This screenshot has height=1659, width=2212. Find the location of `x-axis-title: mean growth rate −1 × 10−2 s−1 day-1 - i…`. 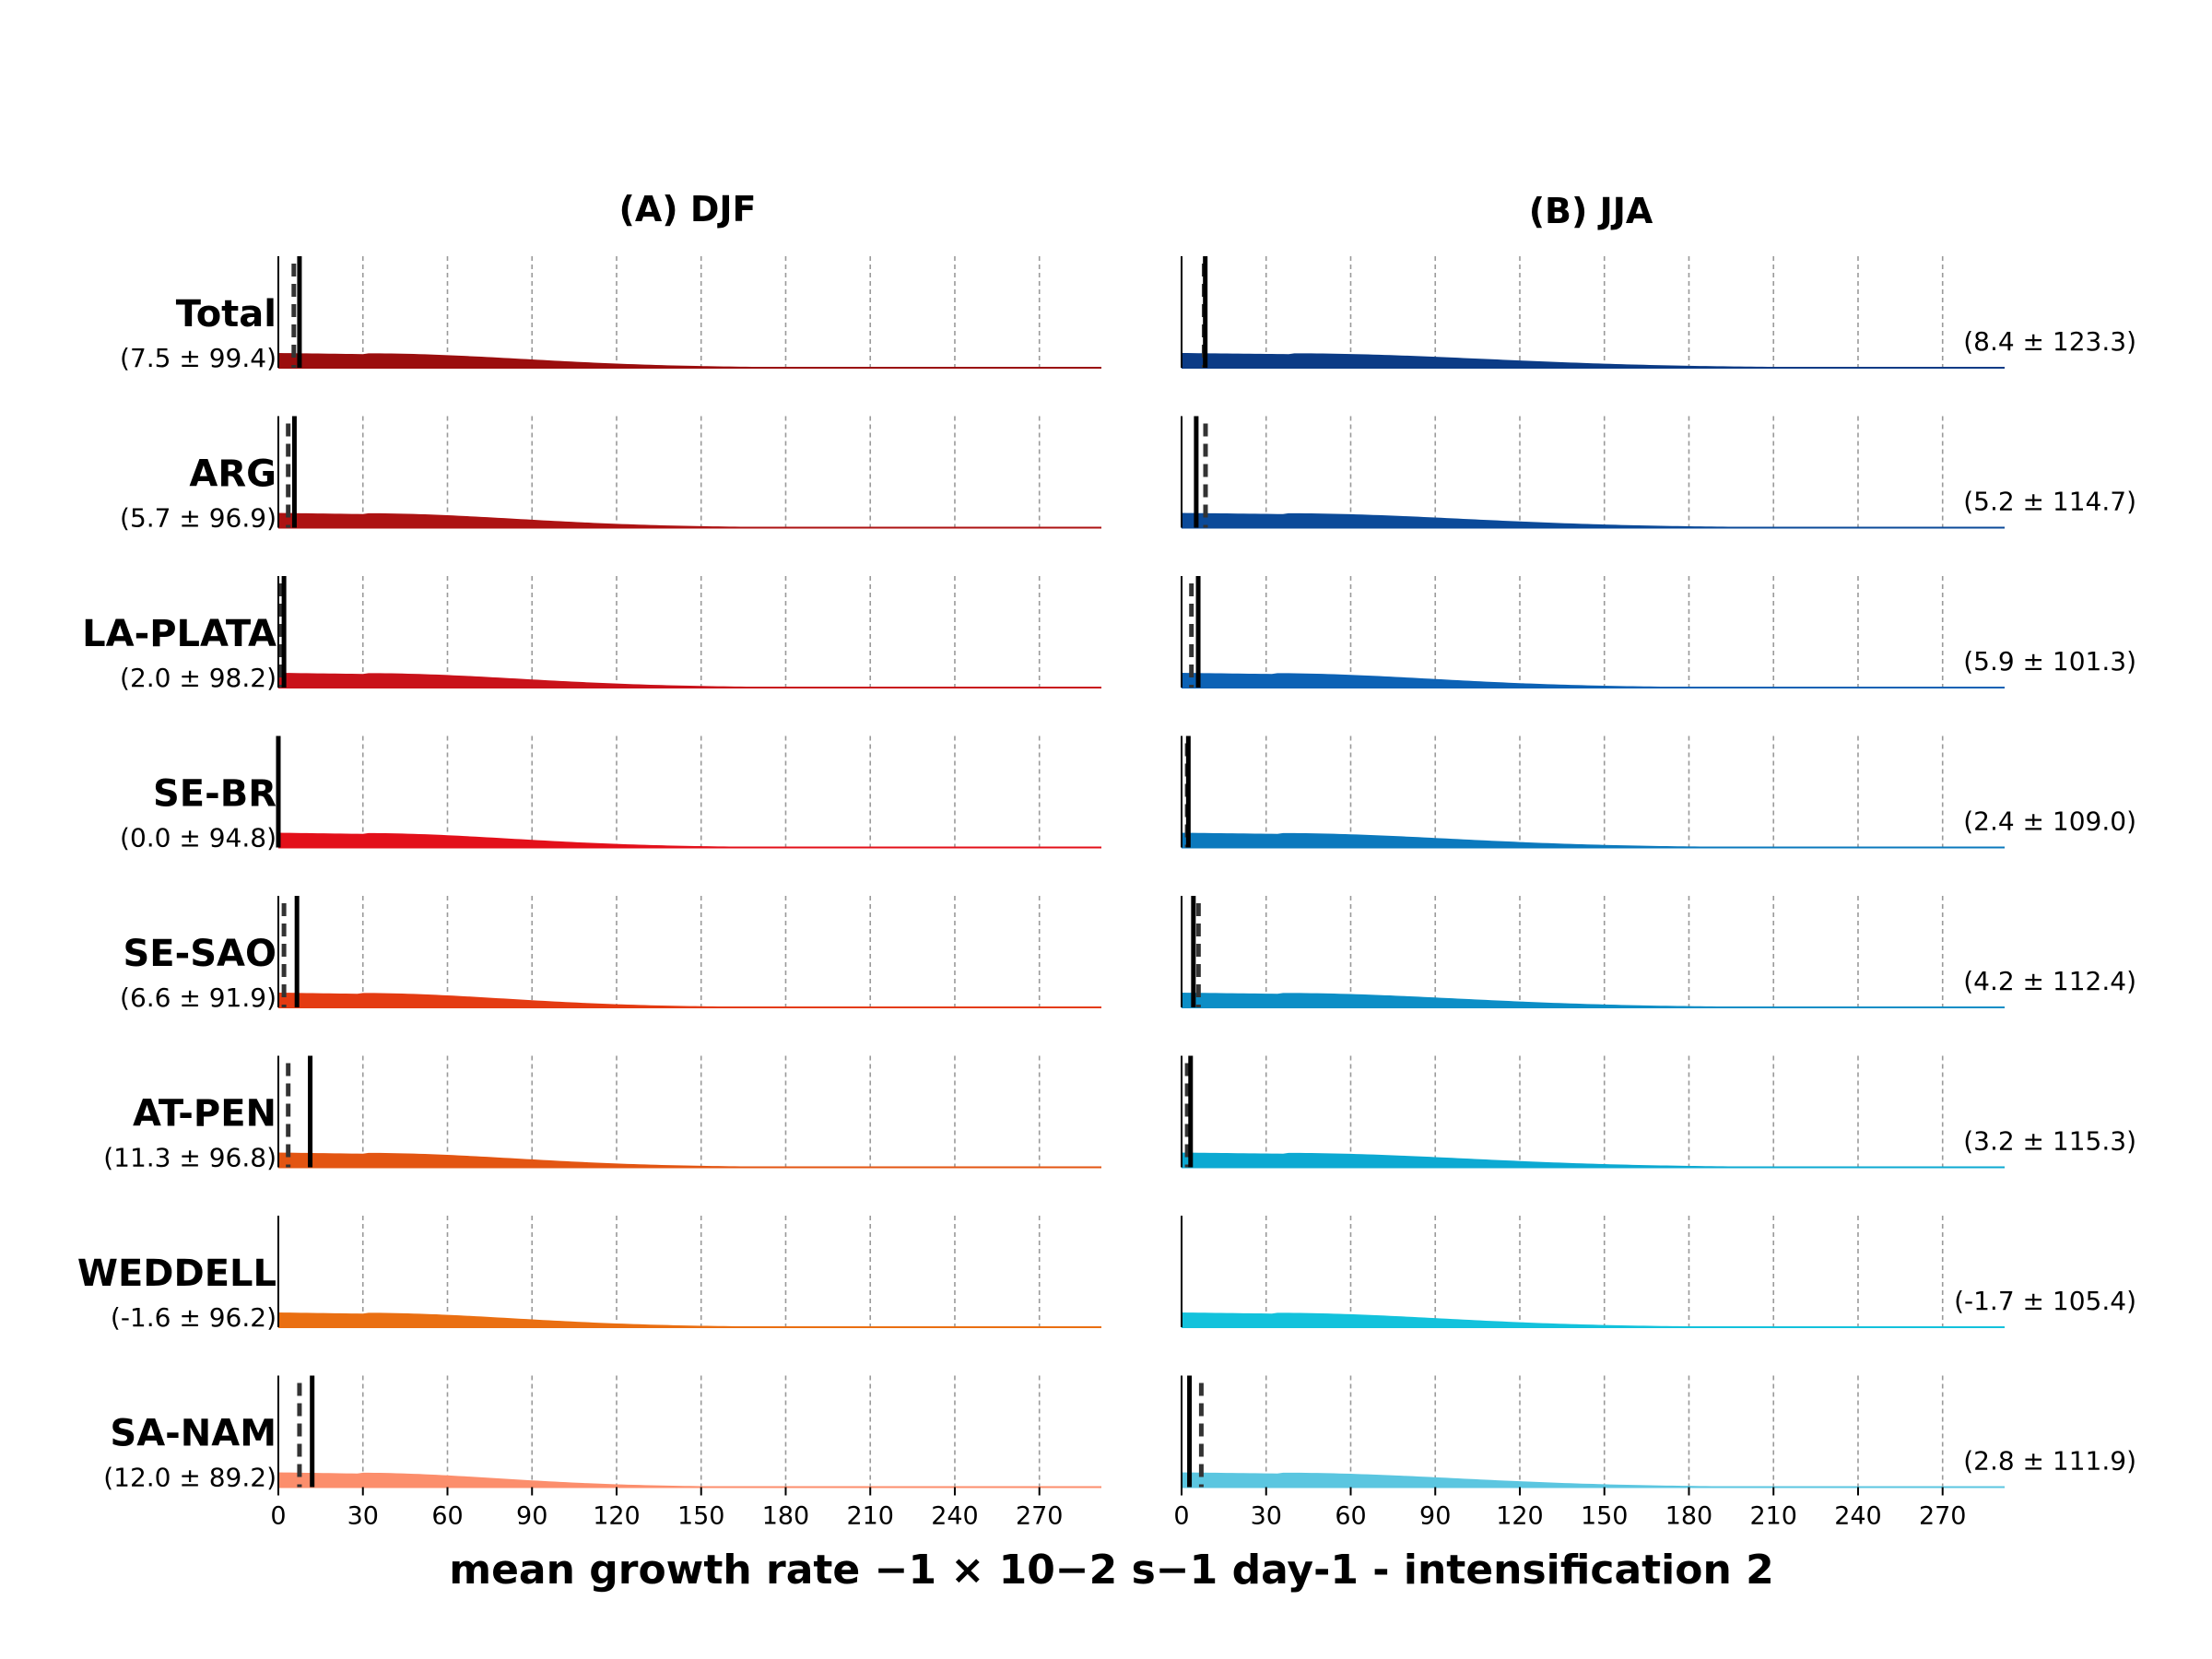

x-axis-title: mean growth rate −1 × 10−2 s−1 day-1 - i… is located at coordinates (1111, 1570).